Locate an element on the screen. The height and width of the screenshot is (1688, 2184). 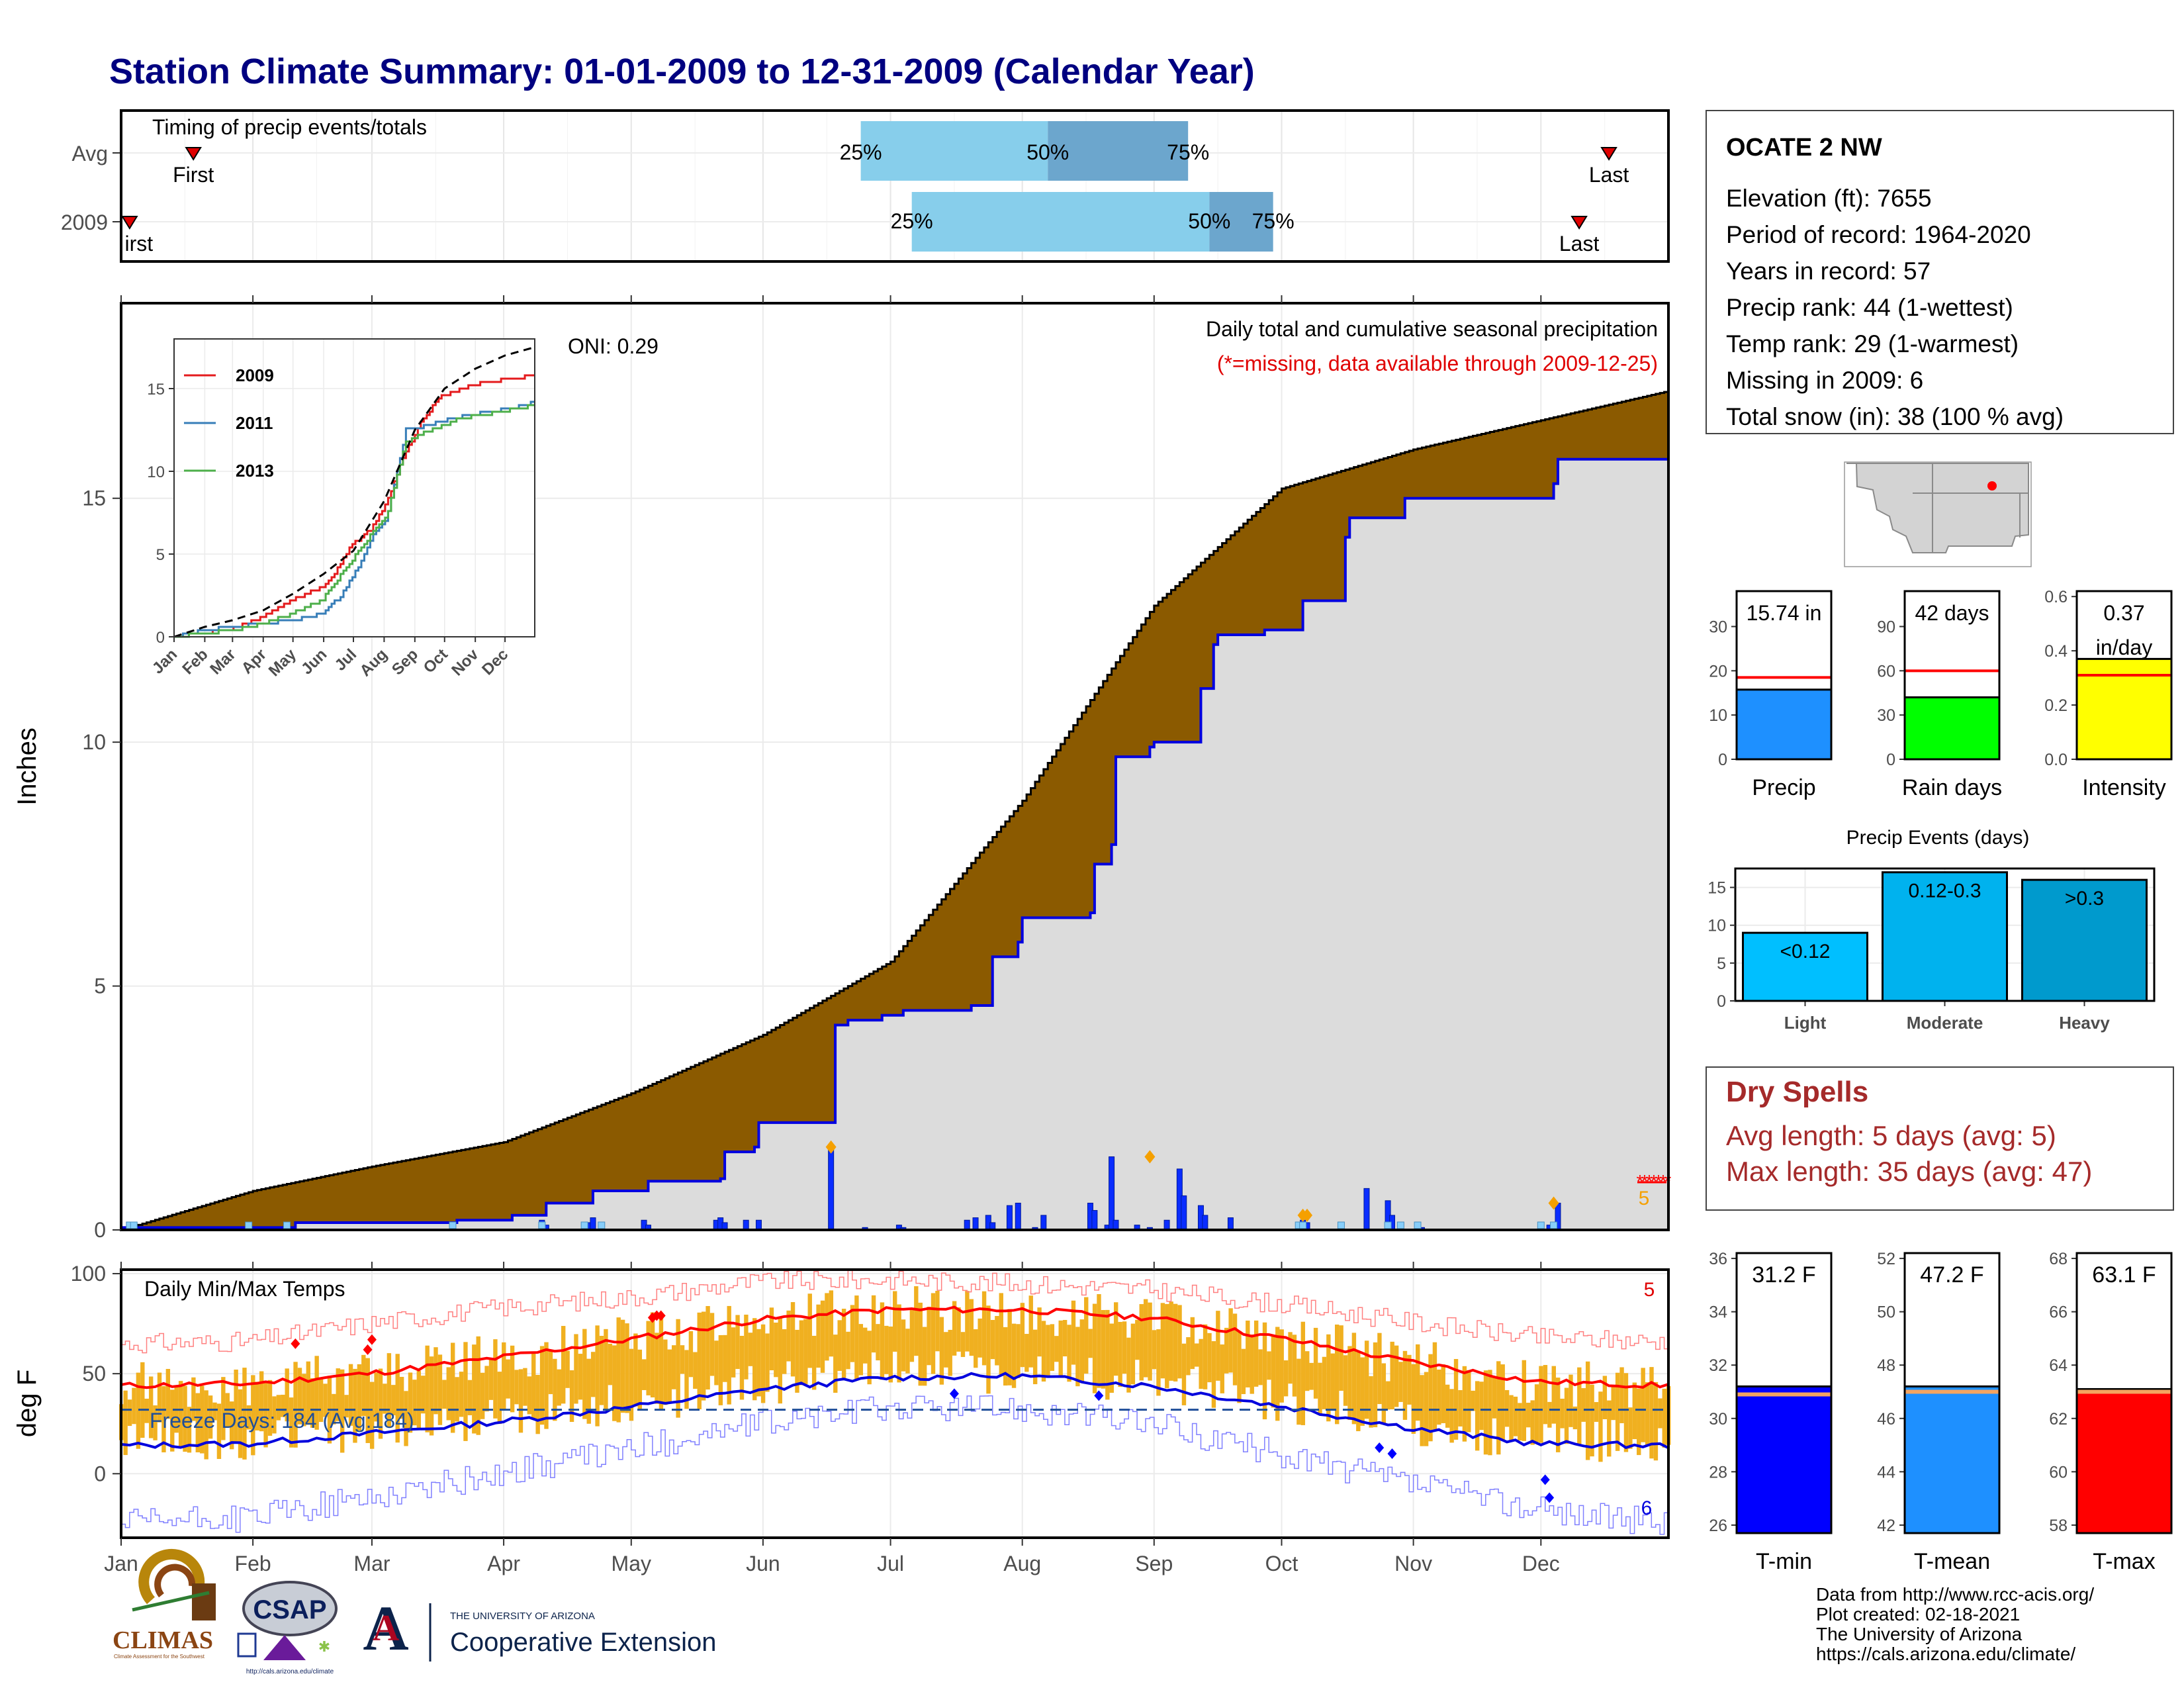
precip-event-bar is located at coordinates (1805, 966).